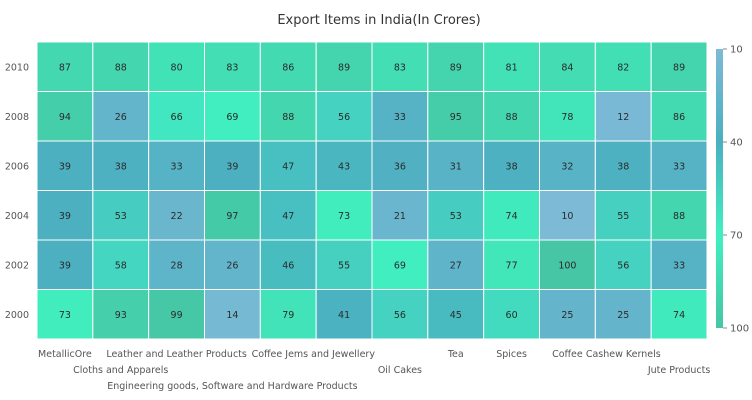 The height and width of the screenshot is (400, 752). Describe the element at coordinates (177, 216) in the screenshot. I see `cell-value-label: 22` at that location.